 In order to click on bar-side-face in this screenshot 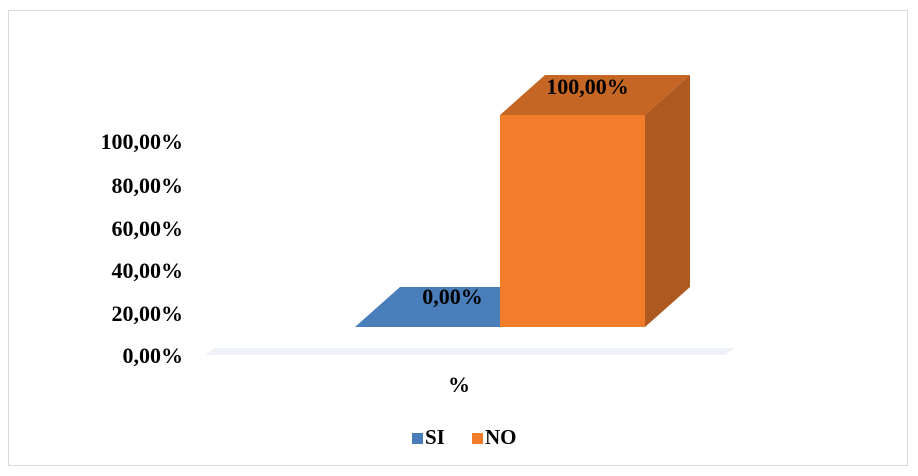, I will do `click(667, 201)`.